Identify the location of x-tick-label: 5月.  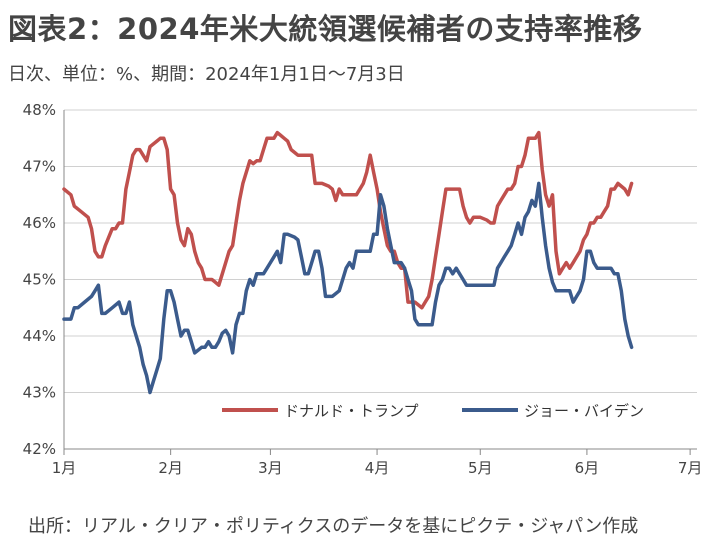
(480, 468).